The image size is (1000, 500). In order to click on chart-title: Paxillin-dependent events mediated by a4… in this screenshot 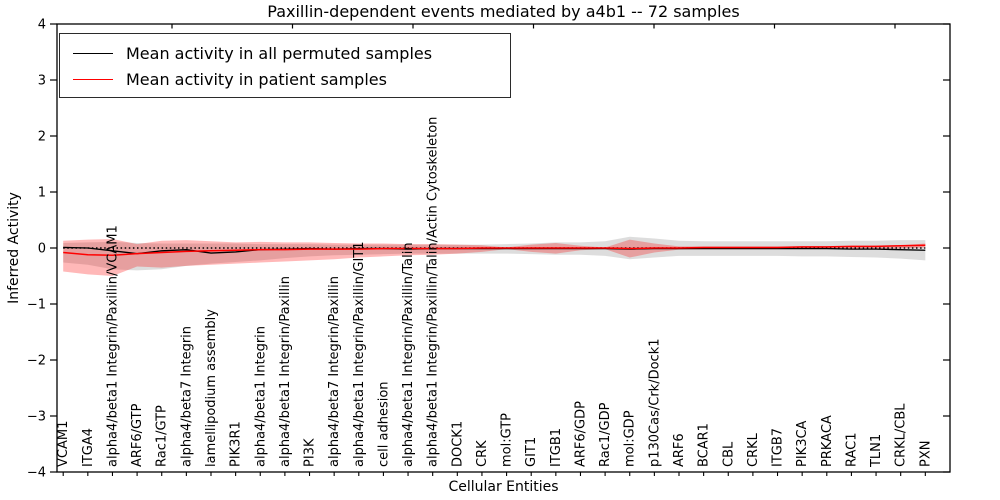, I will do `click(503, 11)`.